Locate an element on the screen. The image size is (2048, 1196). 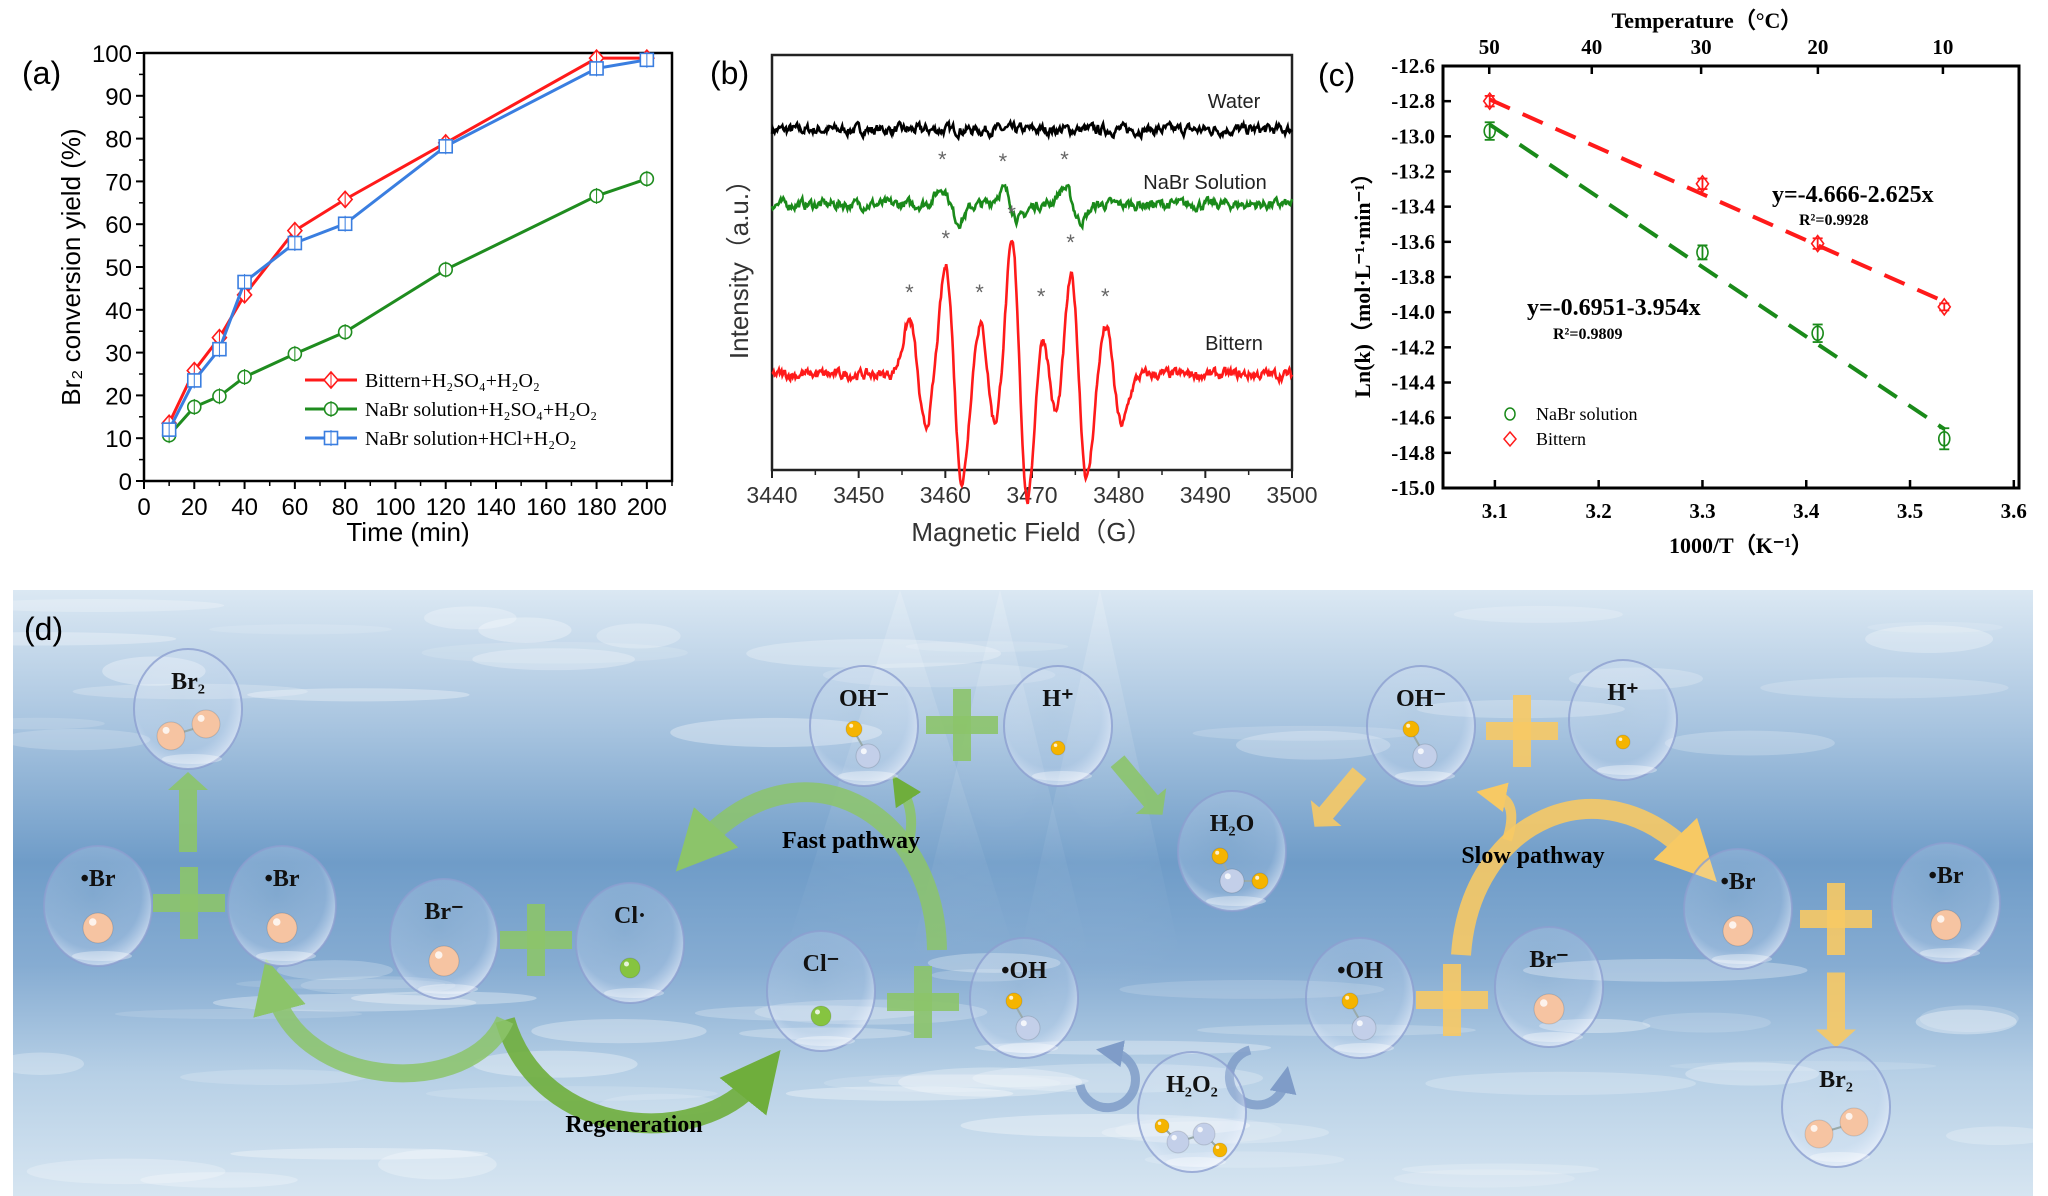
species-label: •OH is located at coordinates (1024, 971).